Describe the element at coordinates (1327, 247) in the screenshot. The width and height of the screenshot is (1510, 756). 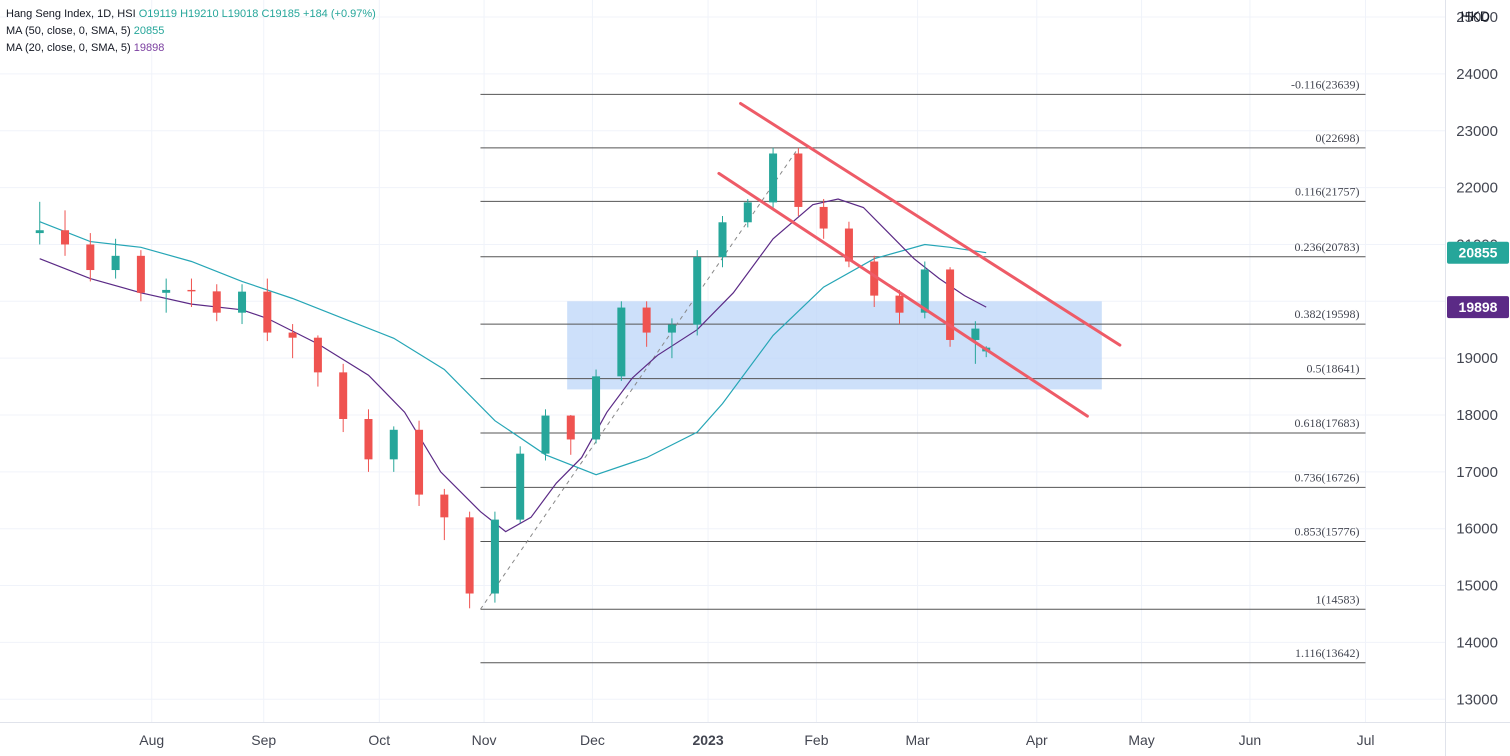
I see `fib-level-label: 0.236(20783)` at that location.